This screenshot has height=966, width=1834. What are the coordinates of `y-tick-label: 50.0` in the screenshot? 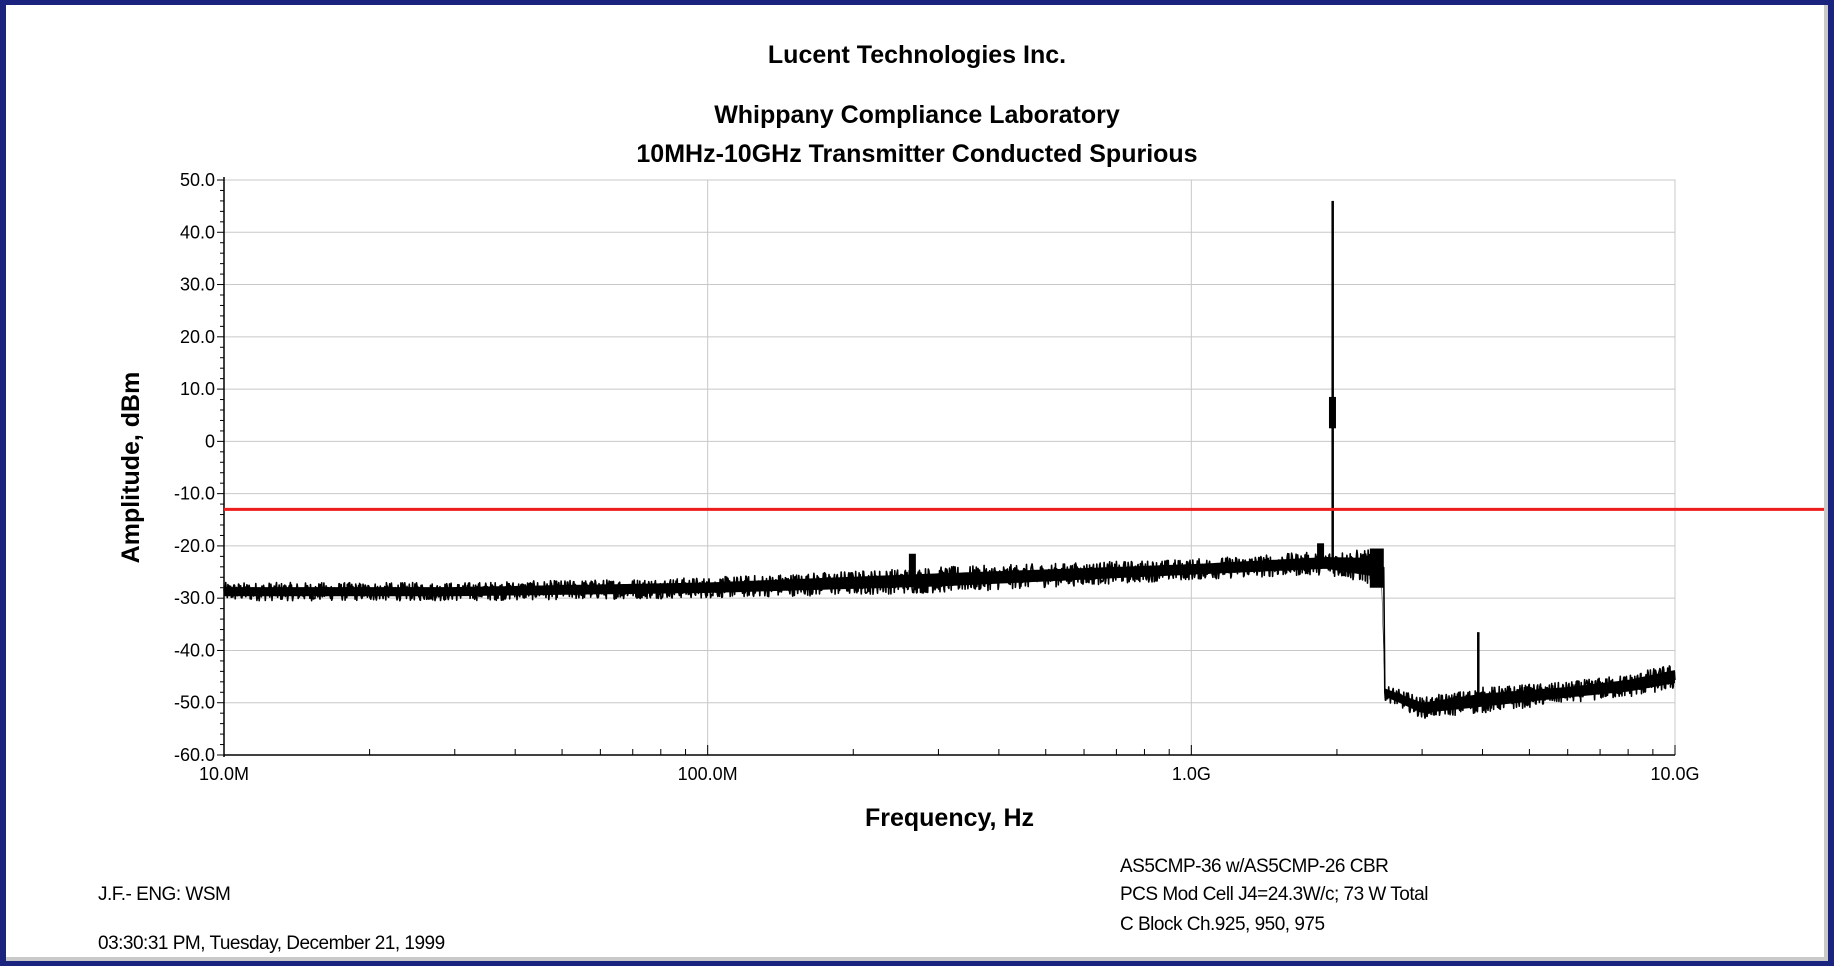 It's located at (197, 180).